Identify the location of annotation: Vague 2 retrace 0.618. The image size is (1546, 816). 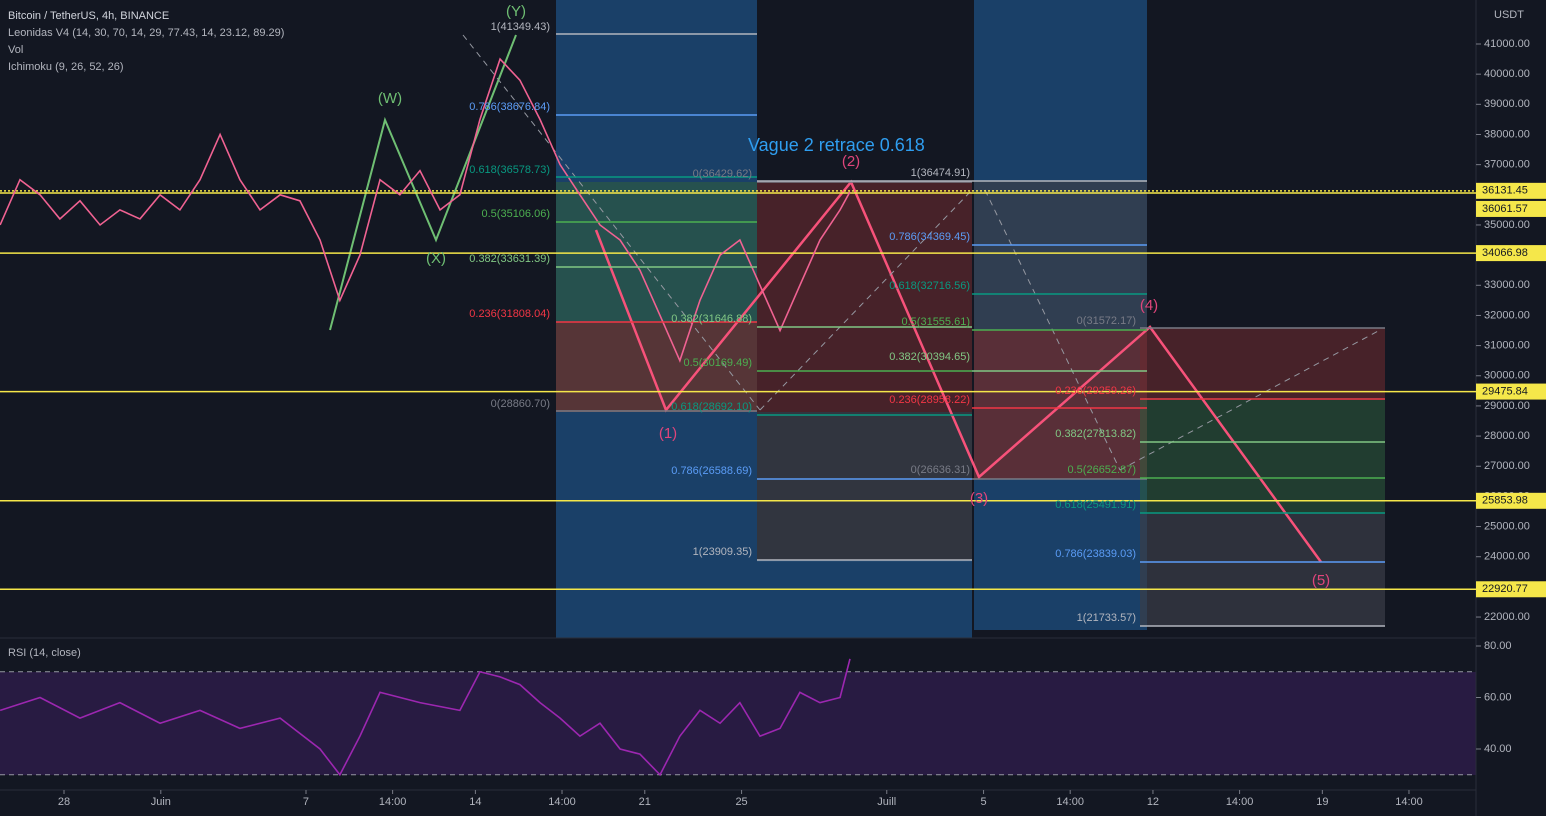
(836, 145).